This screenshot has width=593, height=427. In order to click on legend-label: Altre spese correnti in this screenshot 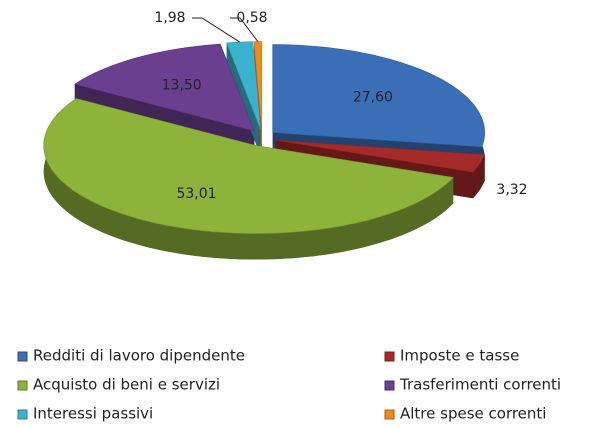, I will do `click(473, 414)`.